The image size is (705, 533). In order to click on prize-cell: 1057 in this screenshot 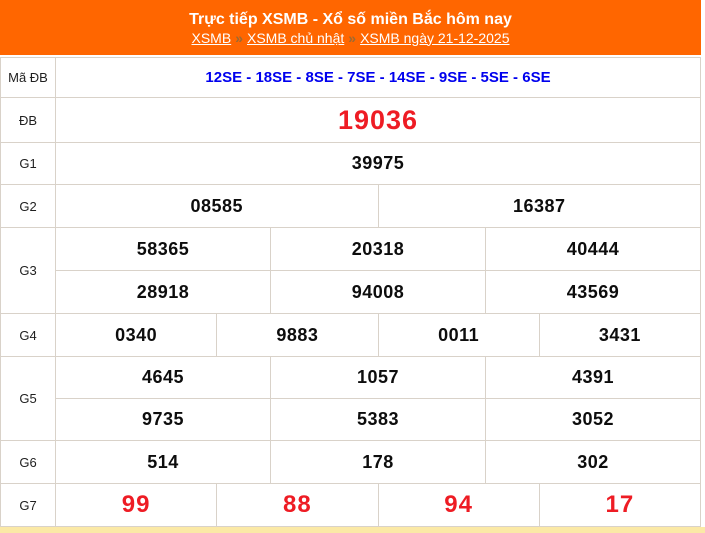, I will do `click(378, 377)`.